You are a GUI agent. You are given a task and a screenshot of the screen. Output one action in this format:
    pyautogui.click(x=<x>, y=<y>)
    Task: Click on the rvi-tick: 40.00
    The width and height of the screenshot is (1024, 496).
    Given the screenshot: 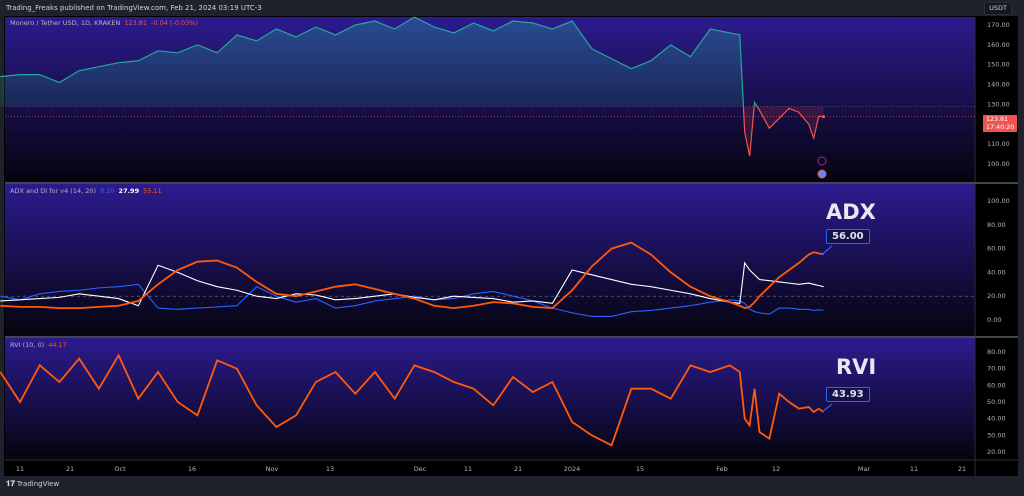 What is the action you would take?
    pyautogui.click(x=996, y=419)
    